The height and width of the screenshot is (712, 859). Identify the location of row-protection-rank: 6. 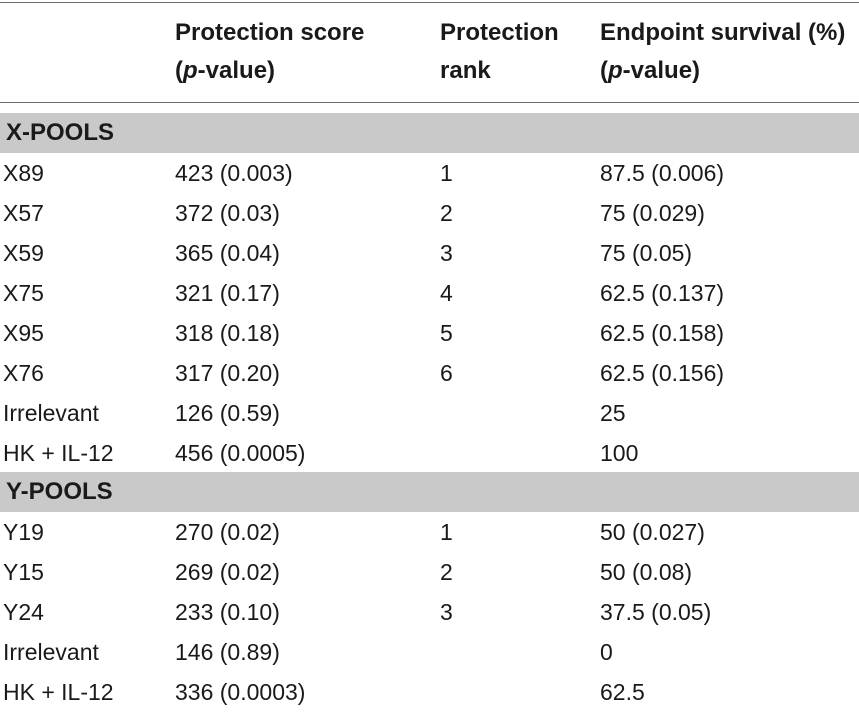
(446, 373).